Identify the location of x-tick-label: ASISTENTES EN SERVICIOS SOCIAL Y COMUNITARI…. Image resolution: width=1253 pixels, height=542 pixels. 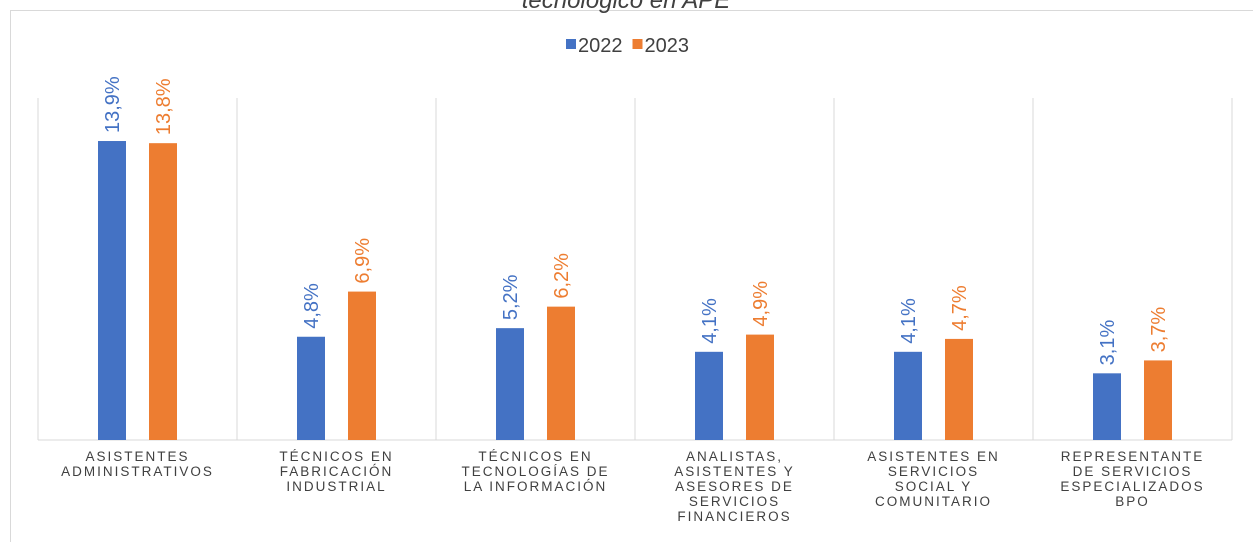
(933, 479).